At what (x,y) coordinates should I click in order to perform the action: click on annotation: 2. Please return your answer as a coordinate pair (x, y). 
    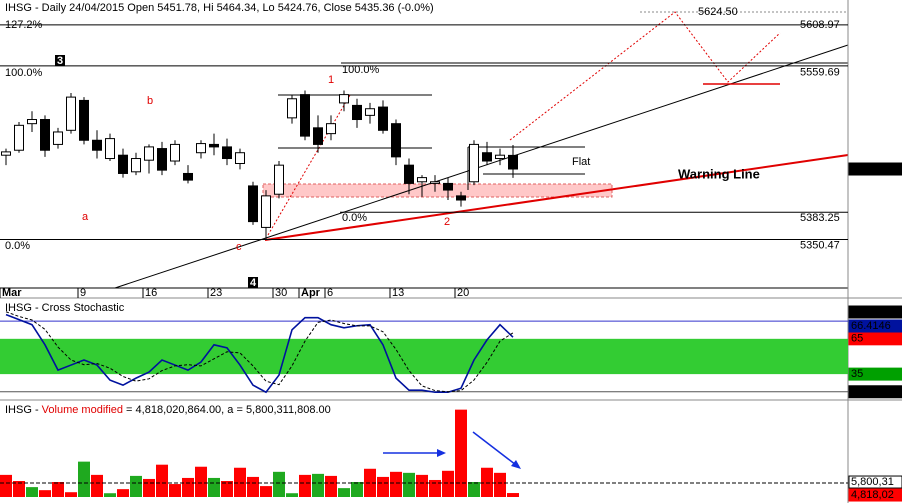
    Looking at the image, I should click on (447, 222).